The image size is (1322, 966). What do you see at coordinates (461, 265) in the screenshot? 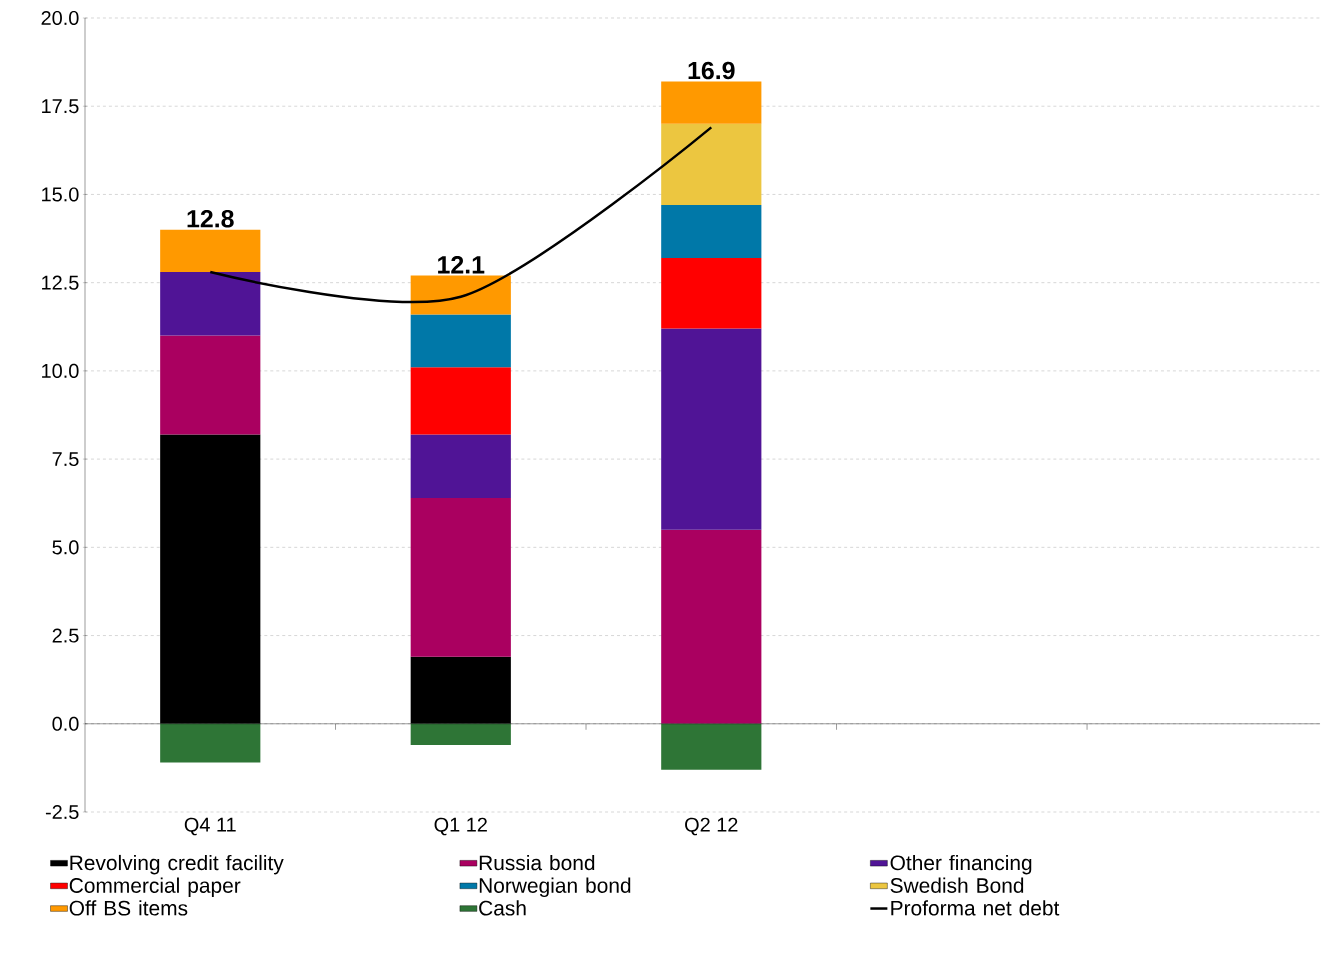
I see `data-label: 12.1` at bounding box center [461, 265].